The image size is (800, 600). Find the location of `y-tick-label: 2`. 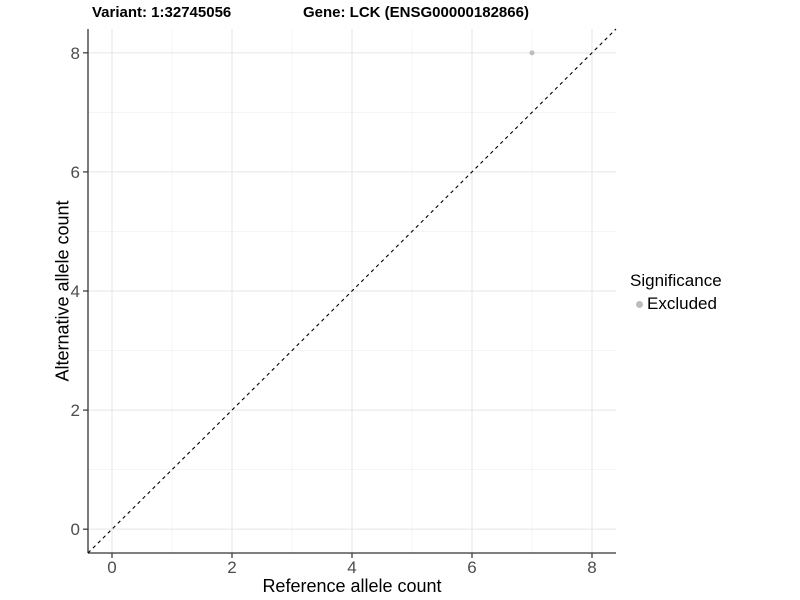

y-tick-label: 2 is located at coordinates (75, 410).